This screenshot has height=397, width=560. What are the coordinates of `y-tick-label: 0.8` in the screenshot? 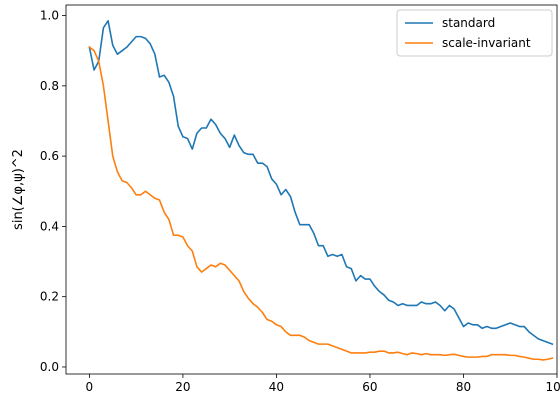 It's located at (49, 86).